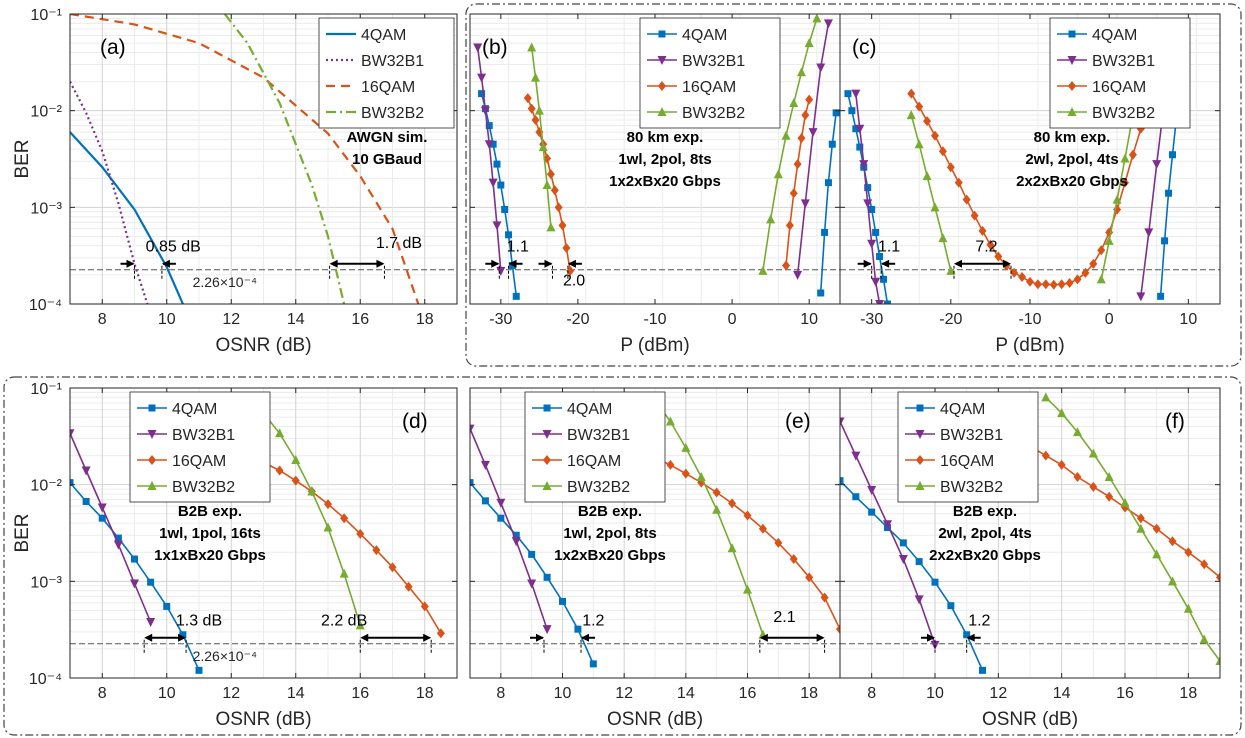 This screenshot has width=1245, height=738. I want to click on legend-marker-bw32b2, so click(152, 485).